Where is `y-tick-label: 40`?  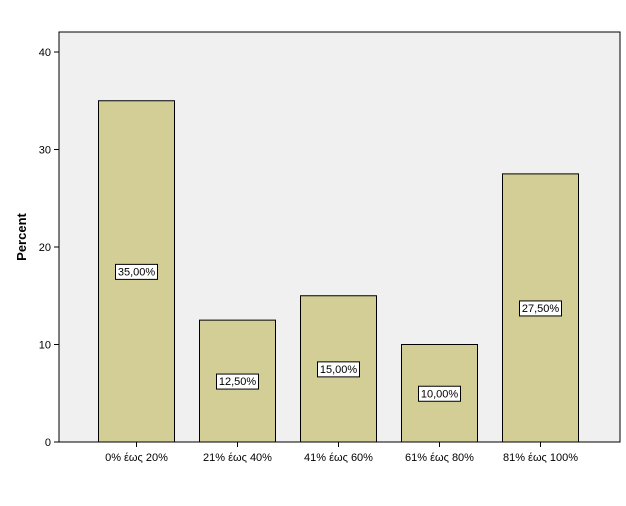 y-tick-label: 40 is located at coordinates (45, 53).